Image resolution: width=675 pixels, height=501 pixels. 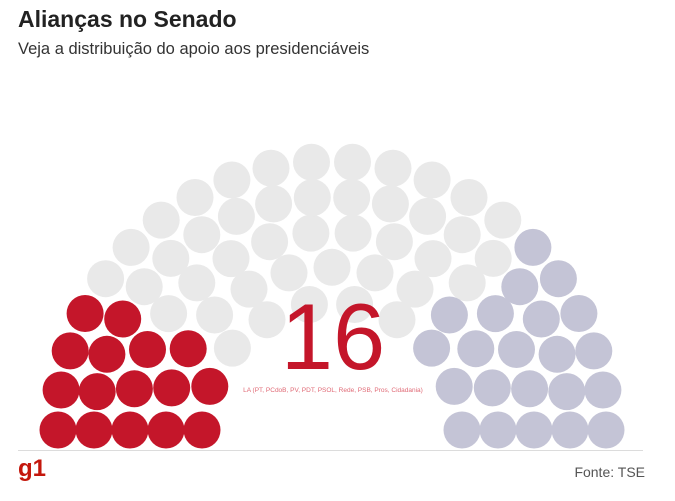 What do you see at coordinates (609, 472) in the screenshot?
I see `source-note: Fonte: TSE` at bounding box center [609, 472].